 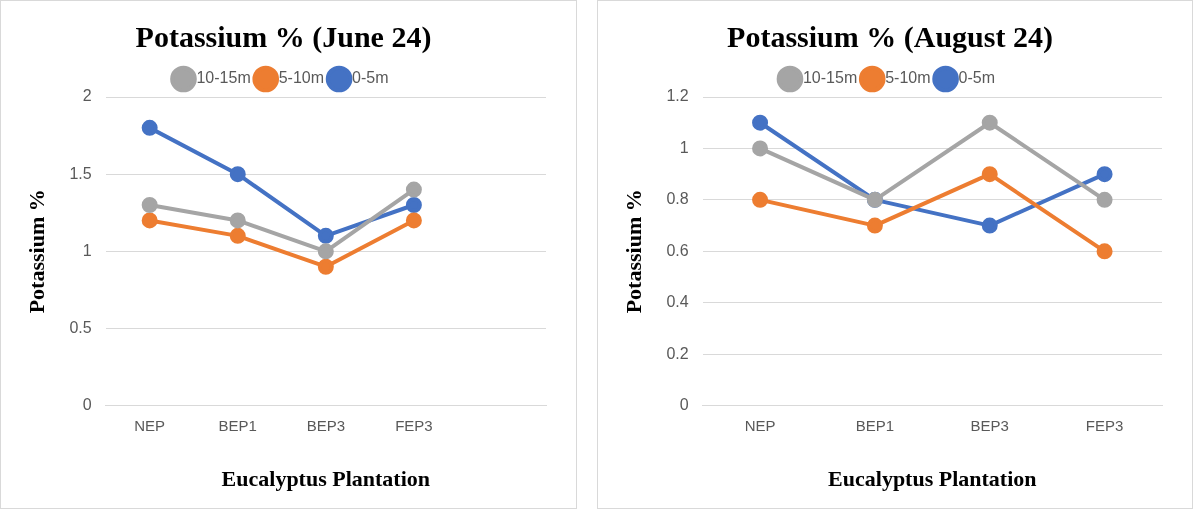 What do you see at coordinates (80, 327) in the screenshot?
I see `y-tick-label: 0.5` at bounding box center [80, 327].